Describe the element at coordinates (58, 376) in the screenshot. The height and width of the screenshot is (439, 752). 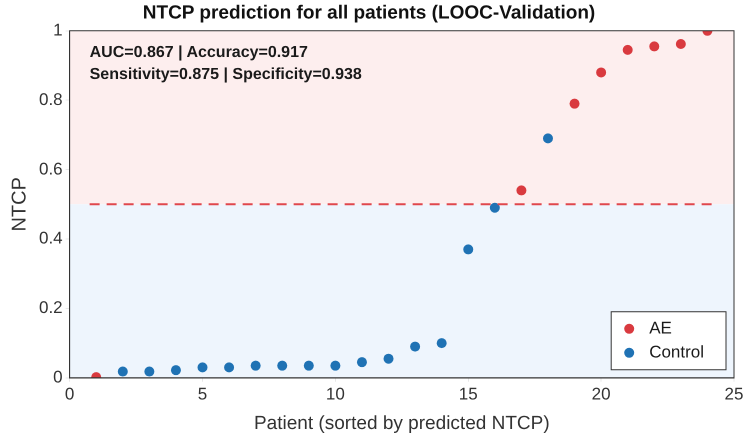
I see `y-tick-label: 0` at that location.